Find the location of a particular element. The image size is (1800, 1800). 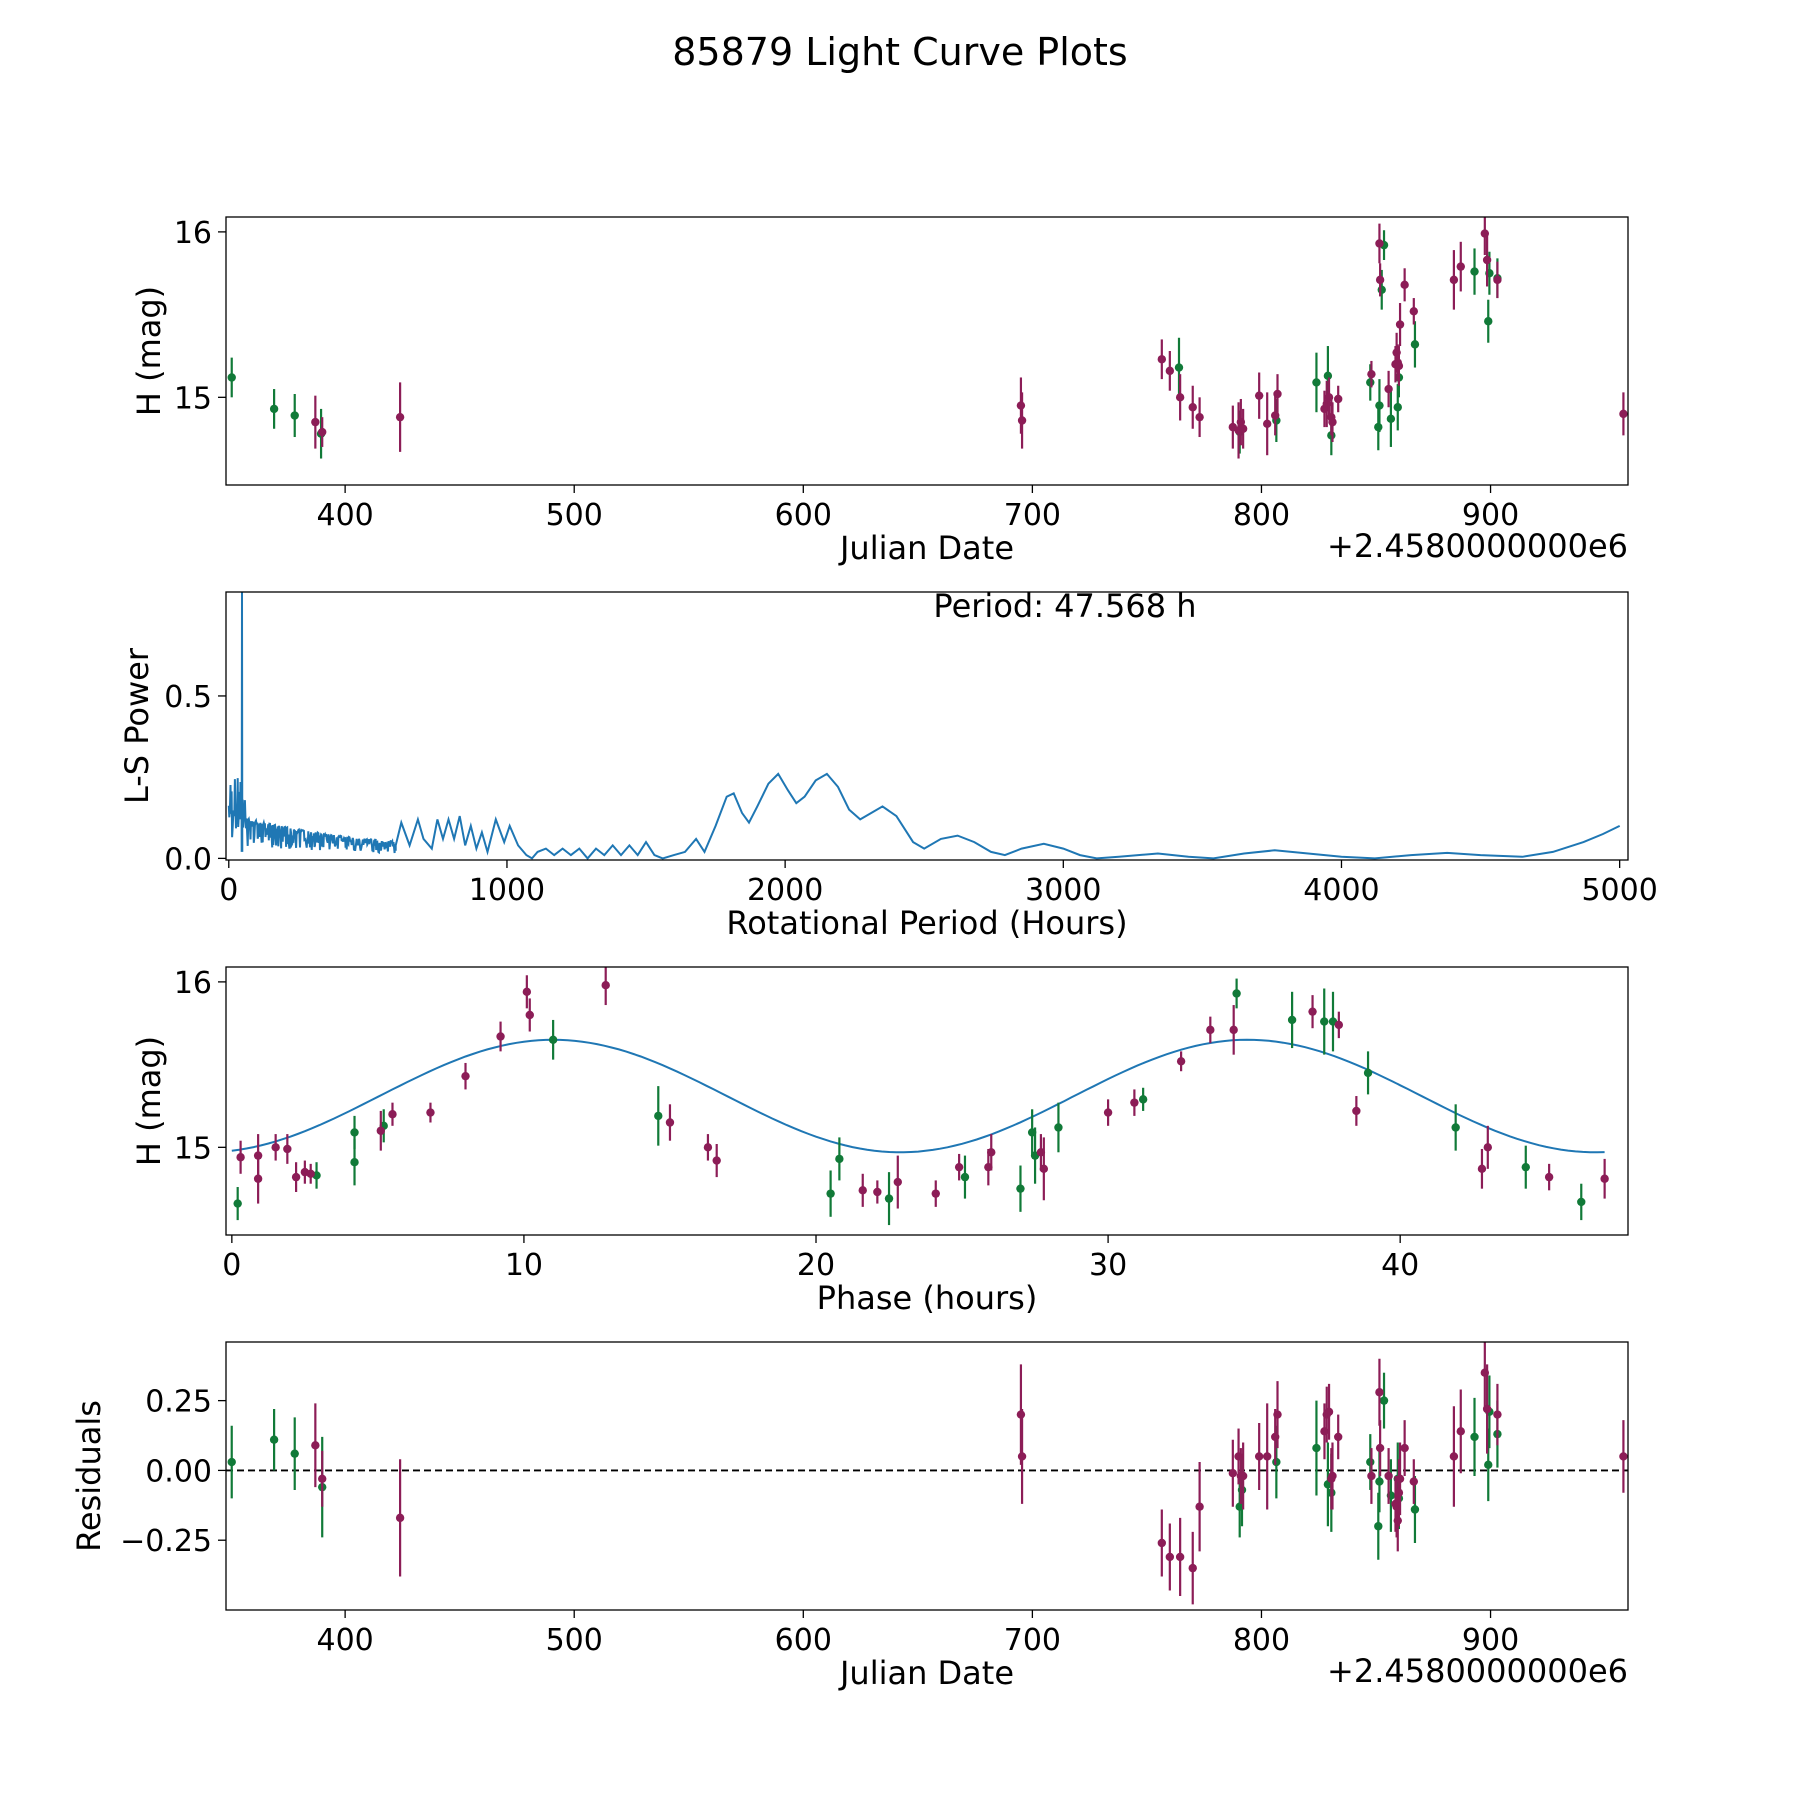

lightcurve-ylabel: H (mag) is located at coordinates (149, 351).